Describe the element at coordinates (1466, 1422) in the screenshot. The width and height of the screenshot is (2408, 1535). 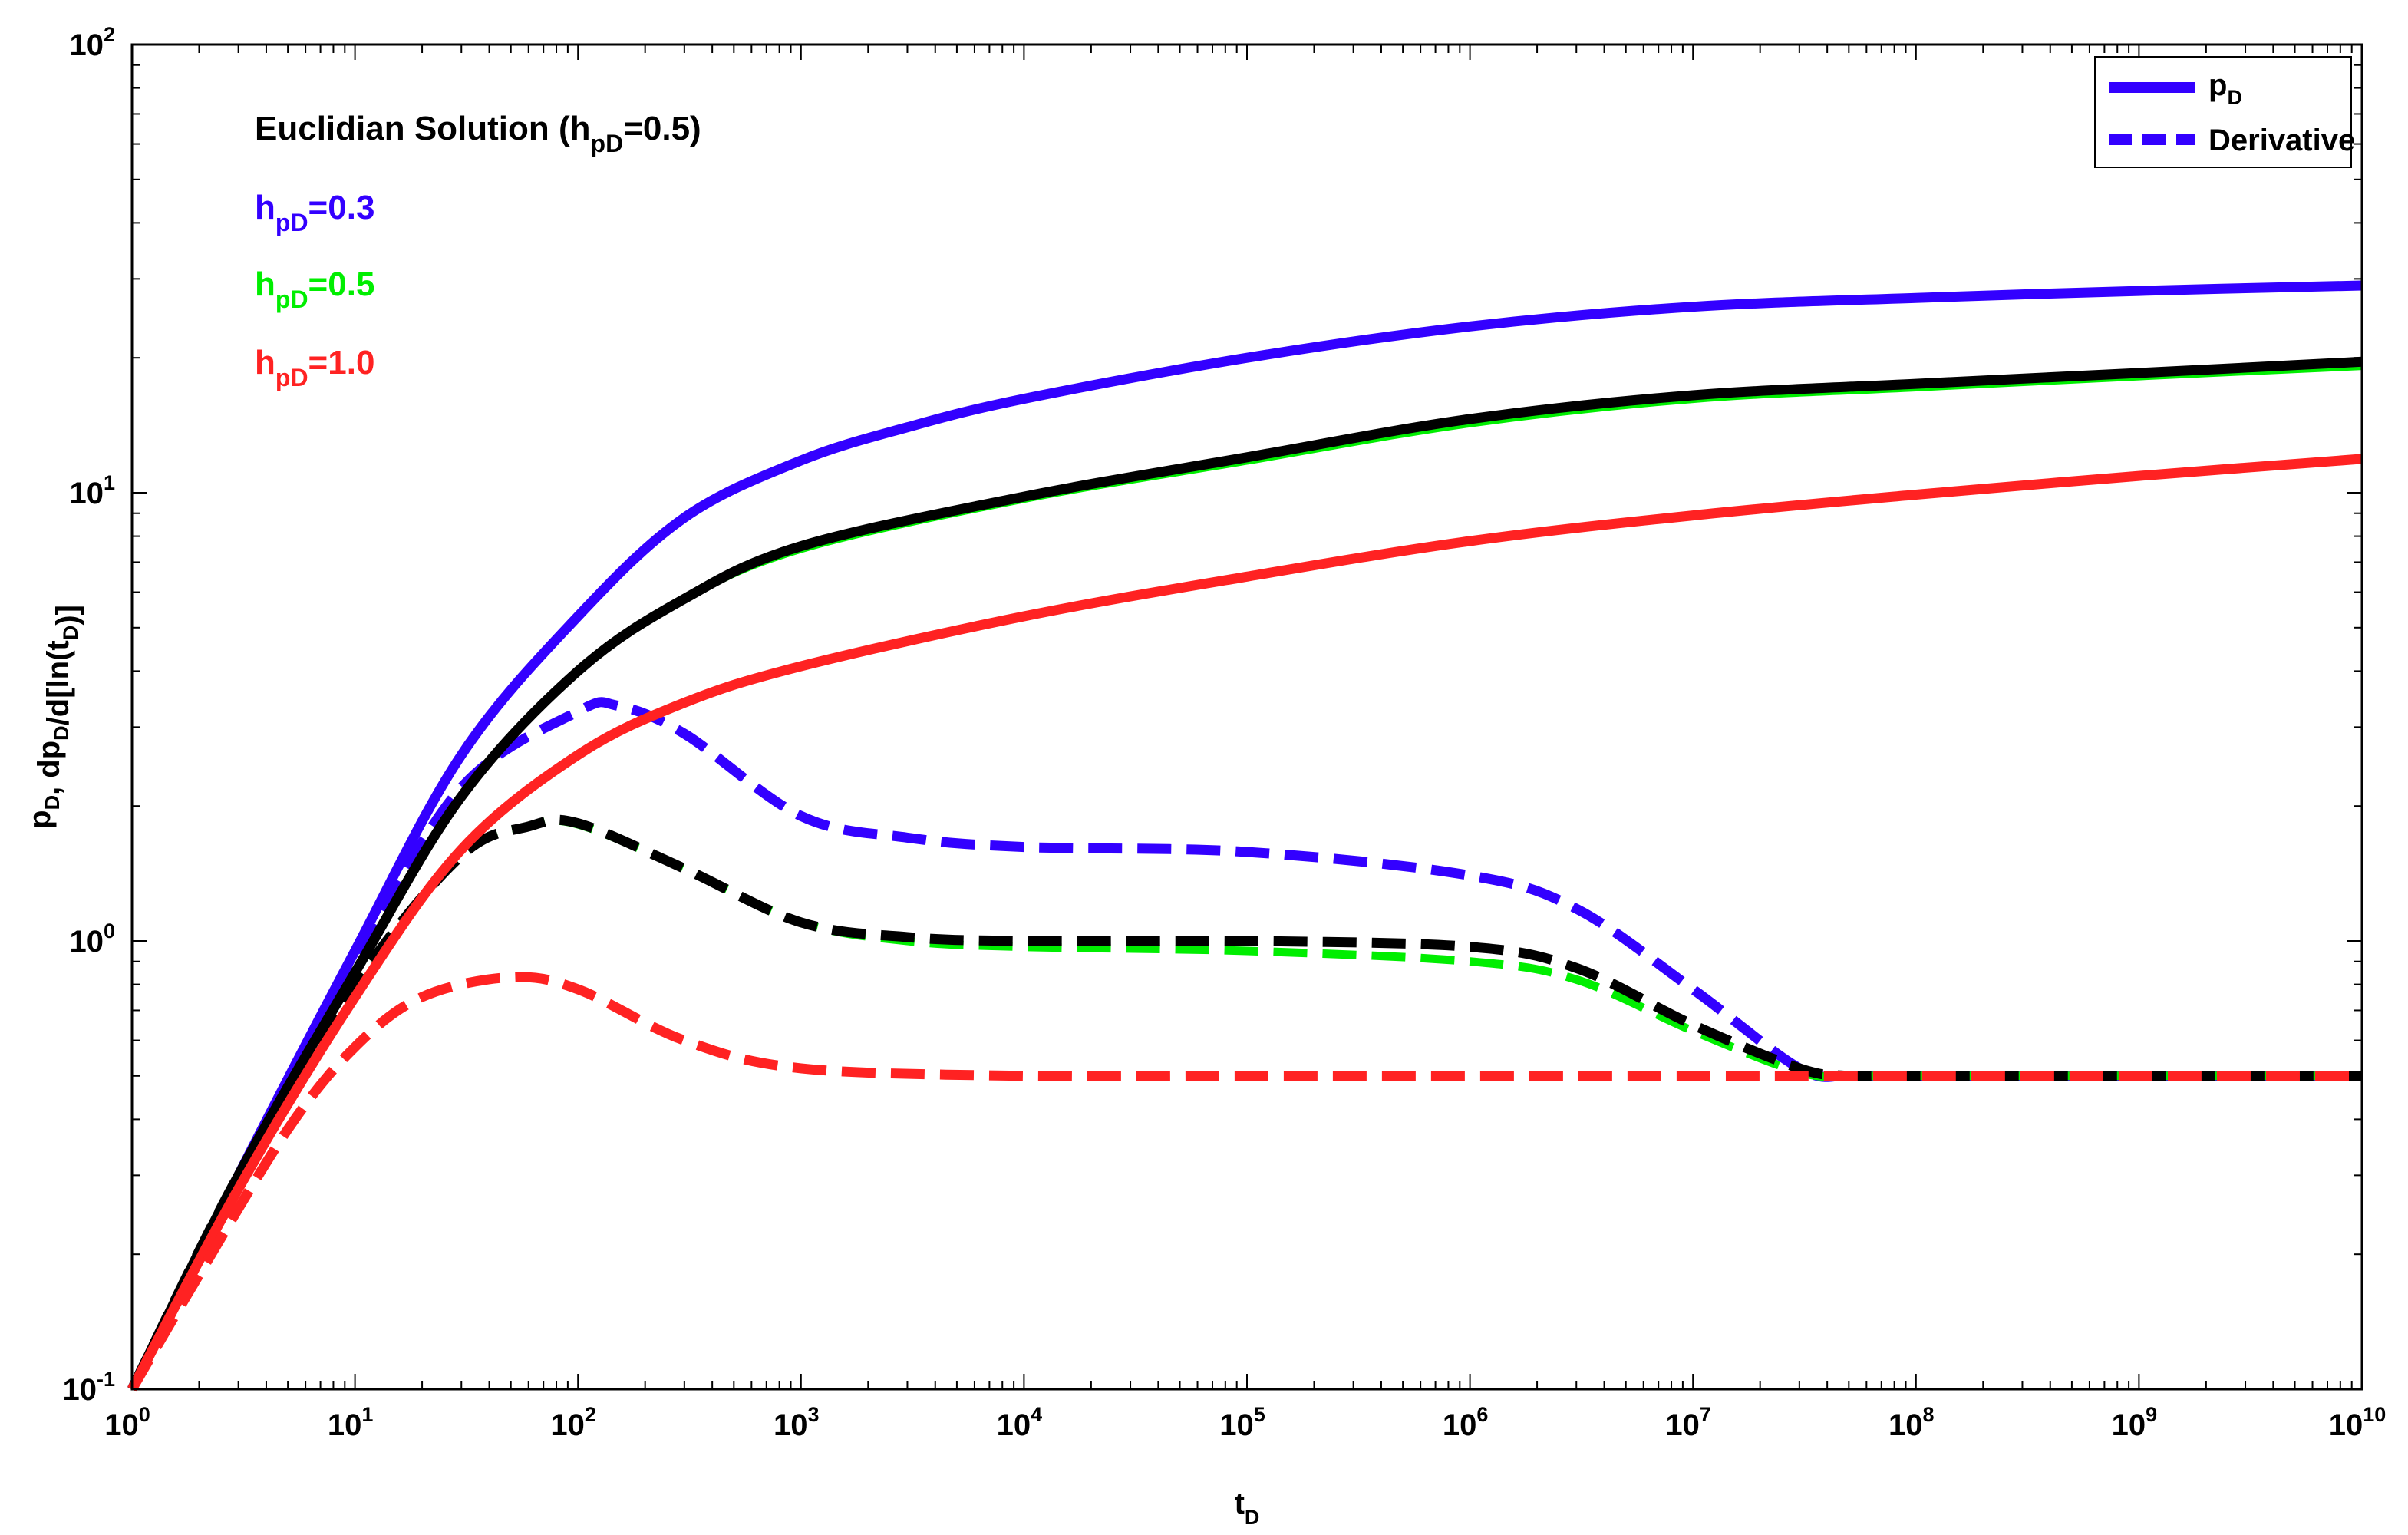
I see `x-tick-label: 10⁶` at that location.